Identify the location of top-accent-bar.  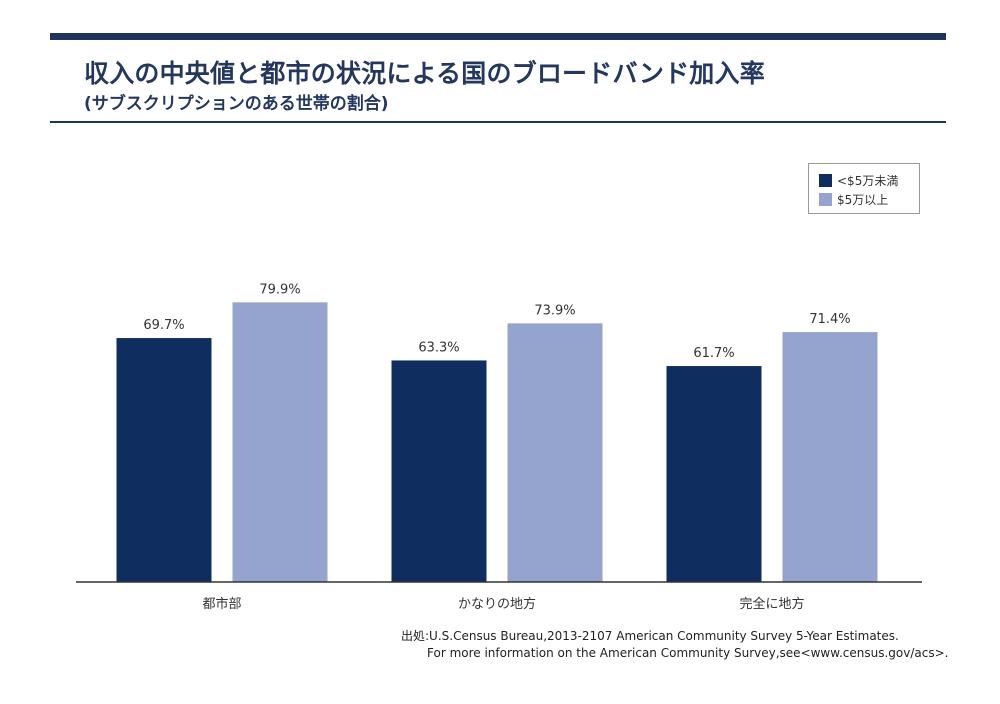
(498, 36).